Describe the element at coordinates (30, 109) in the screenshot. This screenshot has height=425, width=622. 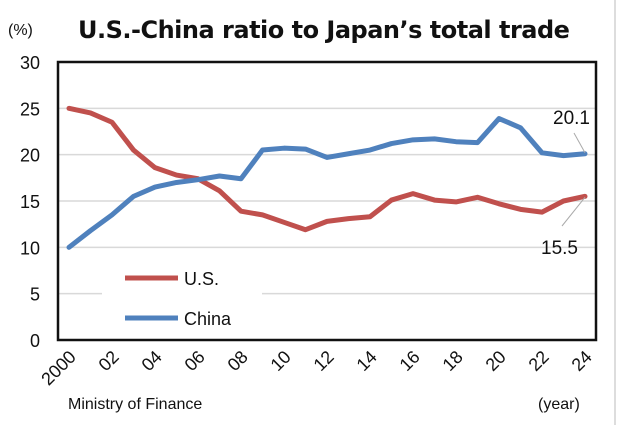
I see `y-tick-label: 25` at that location.